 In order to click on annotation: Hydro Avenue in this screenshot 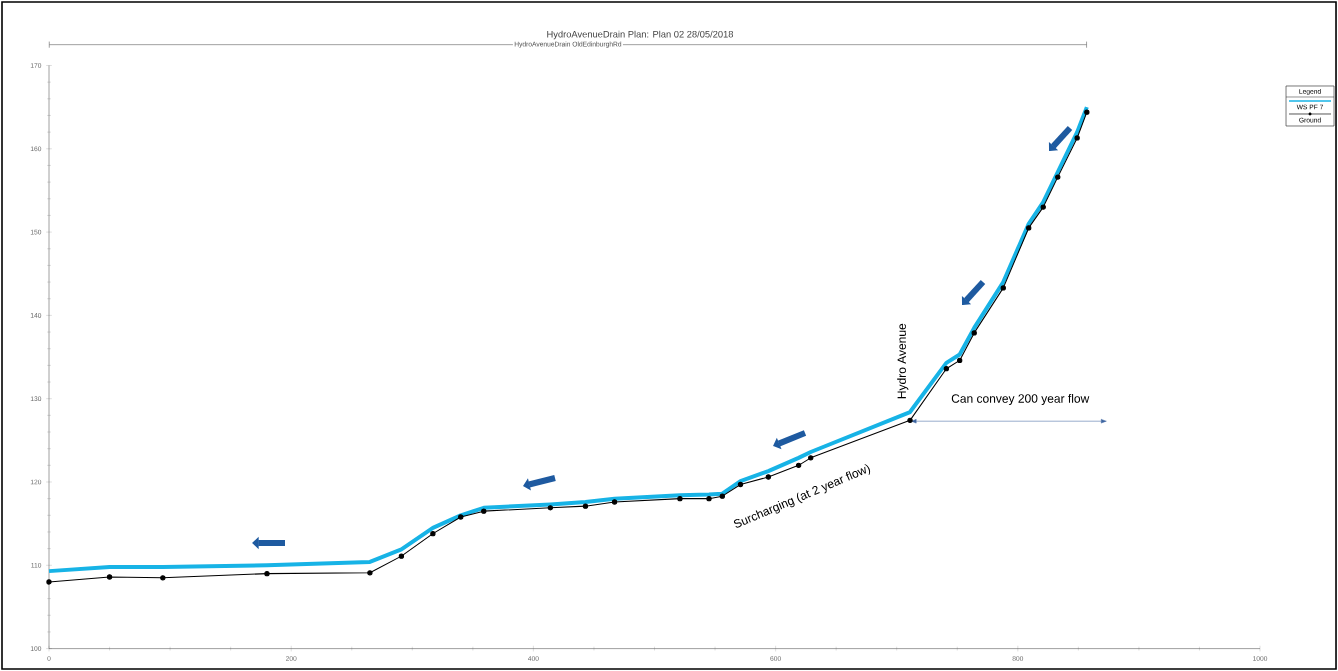, I will do `click(903, 361)`.